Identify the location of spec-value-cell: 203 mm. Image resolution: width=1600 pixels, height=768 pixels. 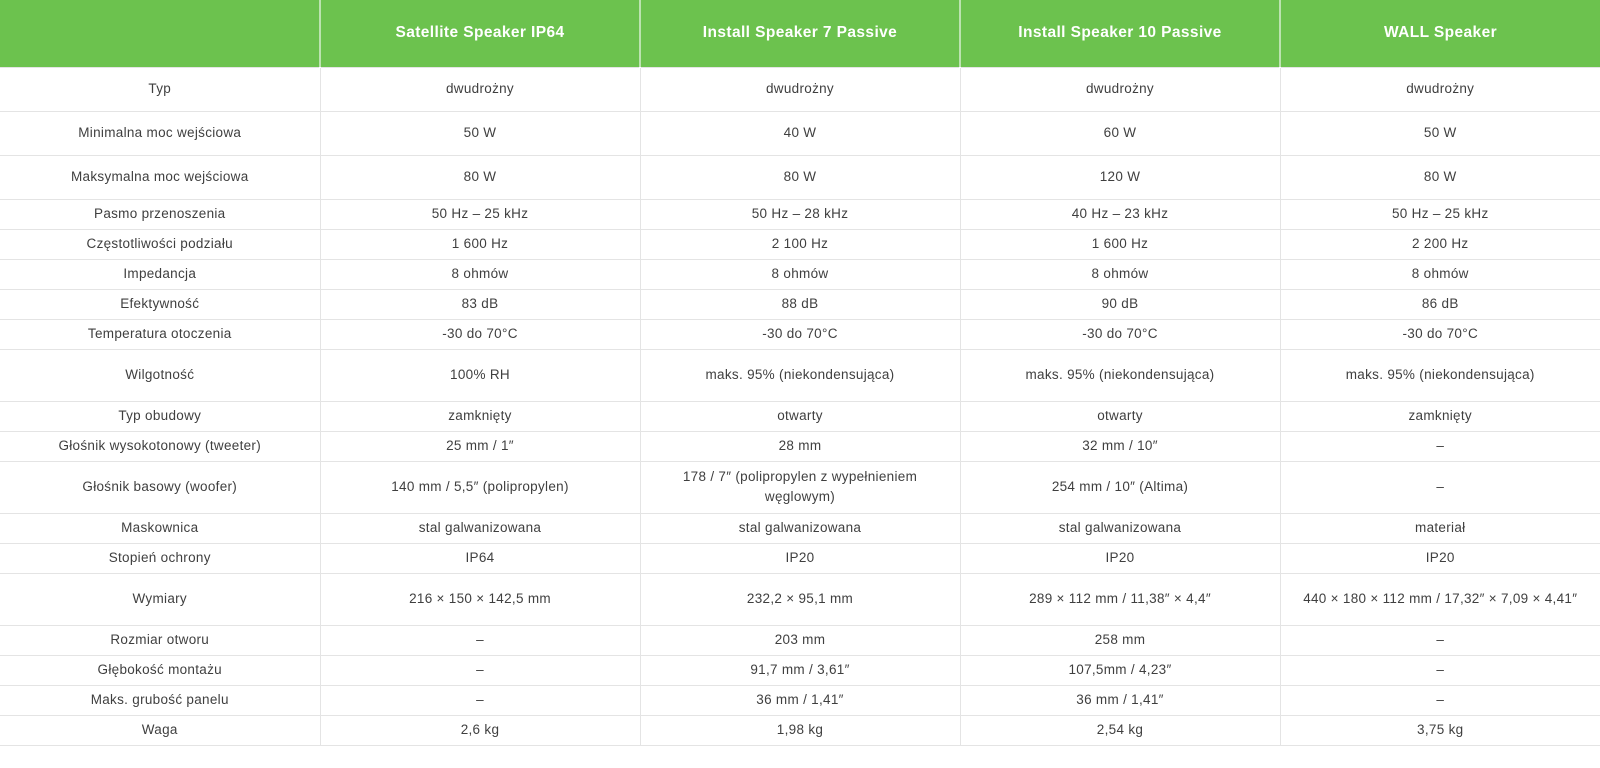
(799, 639).